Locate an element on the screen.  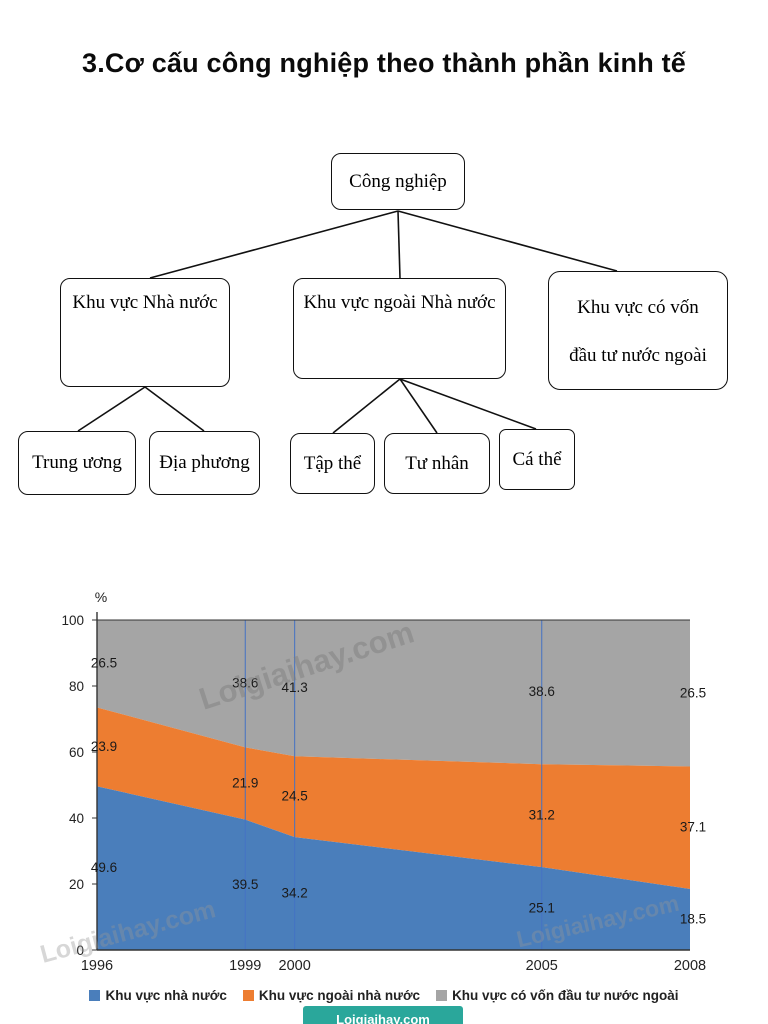
legend-item-2: Khu vực có vốn đầu tư nước ngoài is located at coordinates (557, 995).